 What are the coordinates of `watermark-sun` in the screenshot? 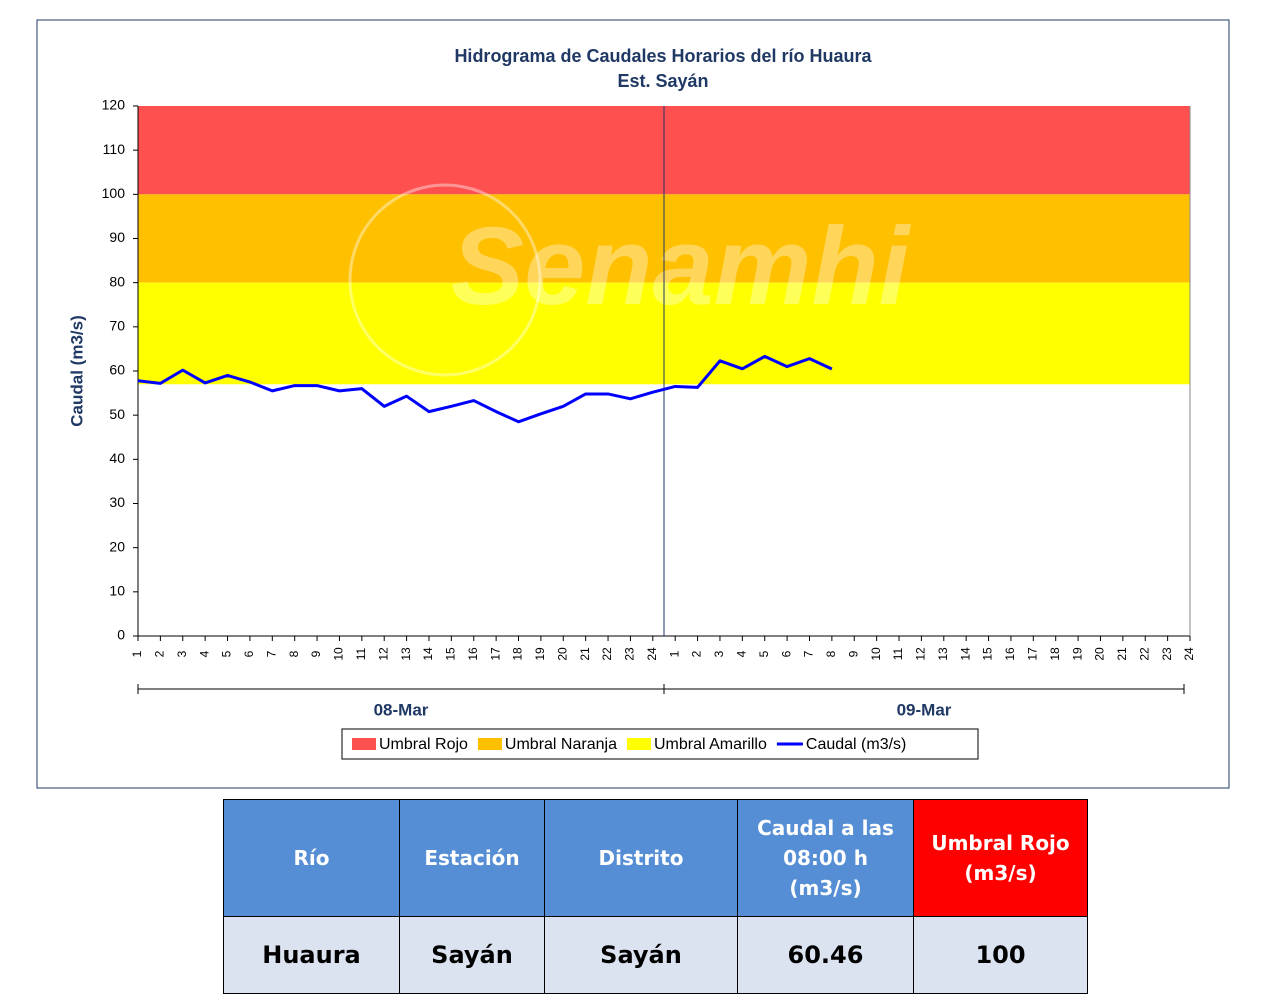 It's located at (445, 280).